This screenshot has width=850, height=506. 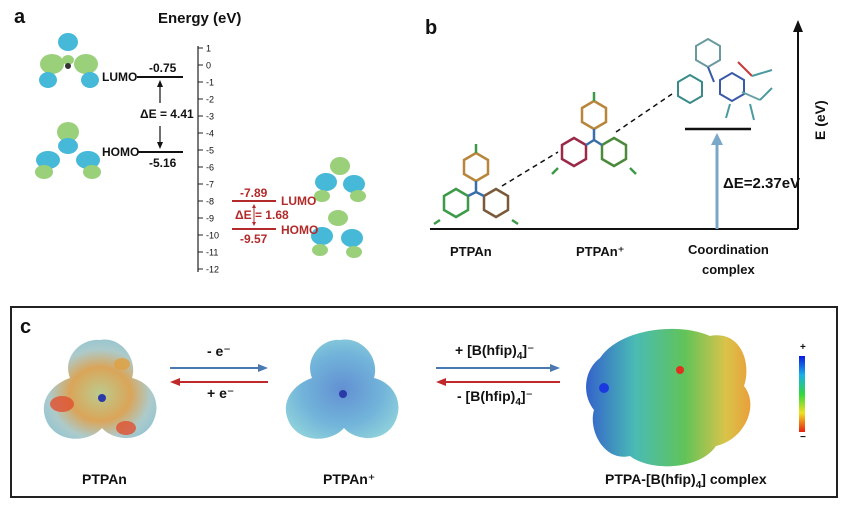 What do you see at coordinates (20, 17) in the screenshot?
I see `panel-a-label: a` at bounding box center [20, 17].